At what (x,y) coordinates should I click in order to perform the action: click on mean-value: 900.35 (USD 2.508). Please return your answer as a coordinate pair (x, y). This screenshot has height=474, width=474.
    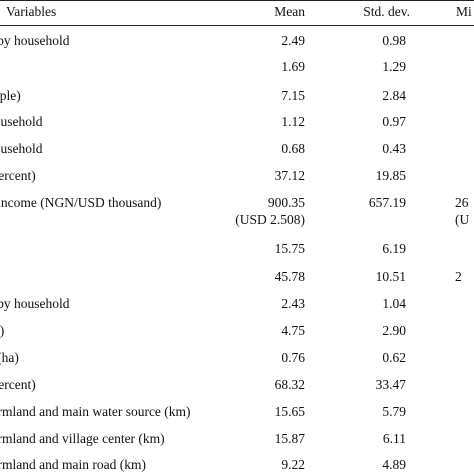
    Looking at the image, I should click on (270, 211).